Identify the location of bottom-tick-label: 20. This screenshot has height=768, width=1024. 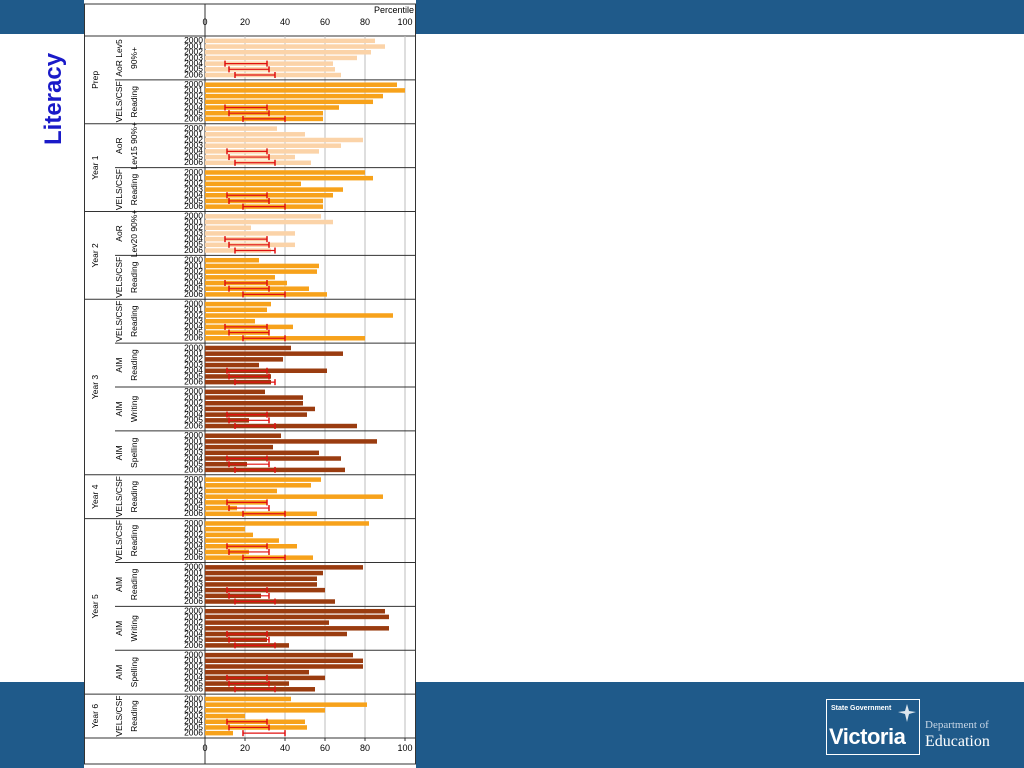
(245, 748).